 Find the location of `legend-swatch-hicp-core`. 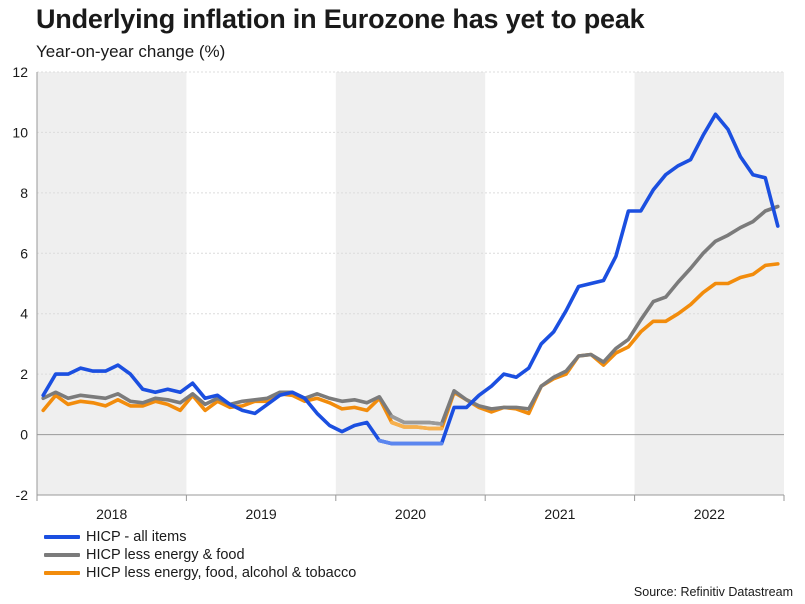

legend-swatch-hicp-core is located at coordinates (62, 555).